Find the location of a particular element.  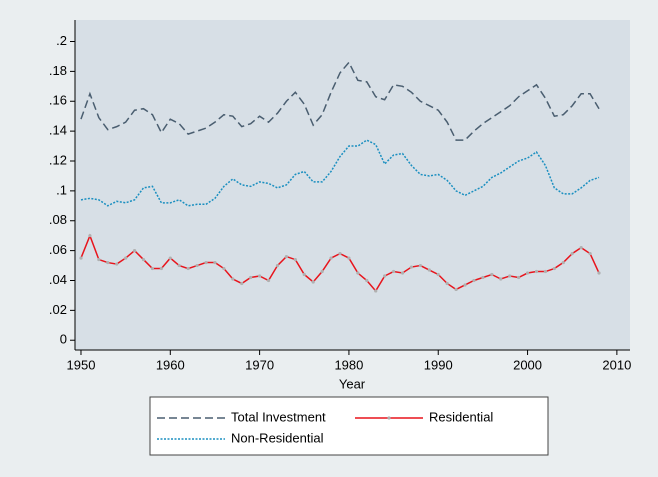

y-tick-label: .02 is located at coordinates (58, 309).